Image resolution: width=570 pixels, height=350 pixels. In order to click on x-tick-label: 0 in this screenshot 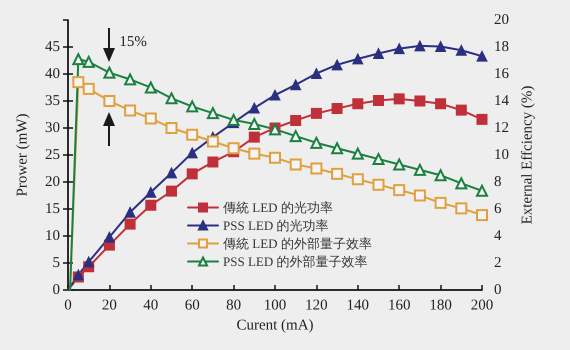, I will do `click(68, 306)`.